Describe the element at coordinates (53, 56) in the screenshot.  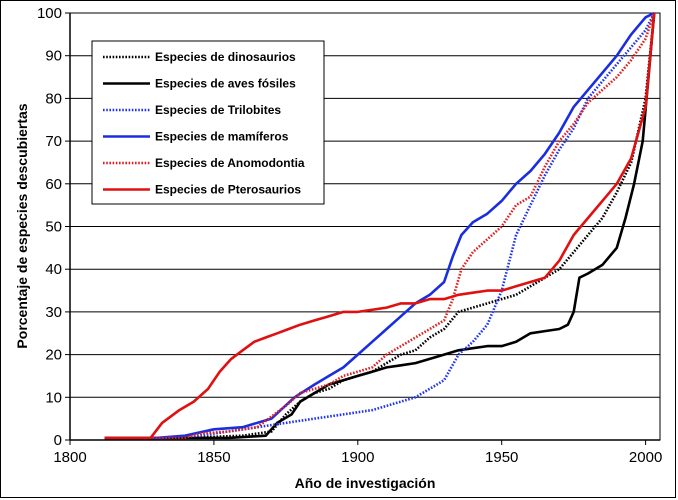
I see `y-tick-label: 90` at that location.